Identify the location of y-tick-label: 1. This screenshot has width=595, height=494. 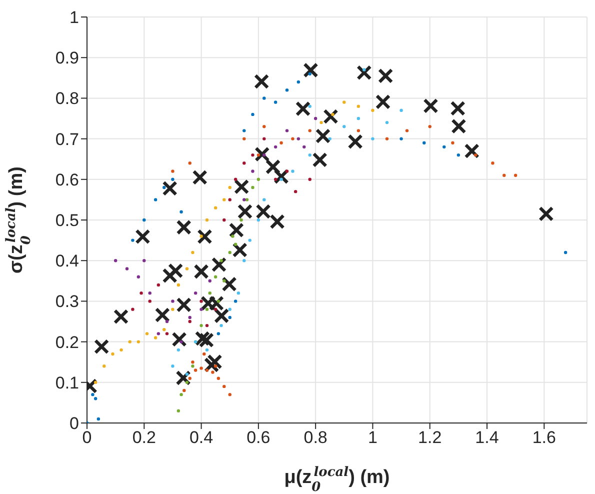
(74, 18).